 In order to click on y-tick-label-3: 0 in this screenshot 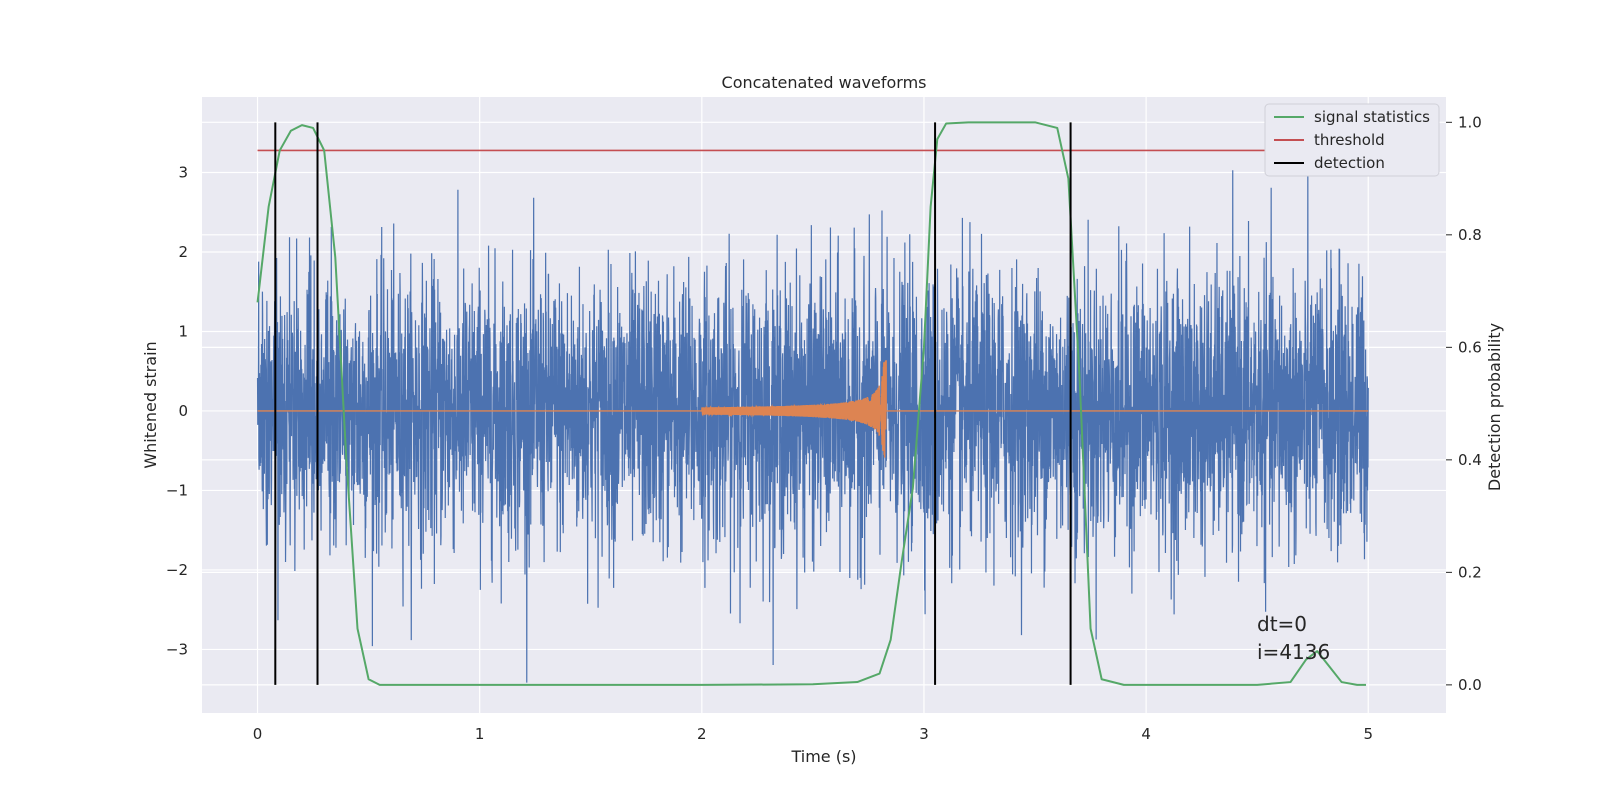, I will do `click(183, 411)`.